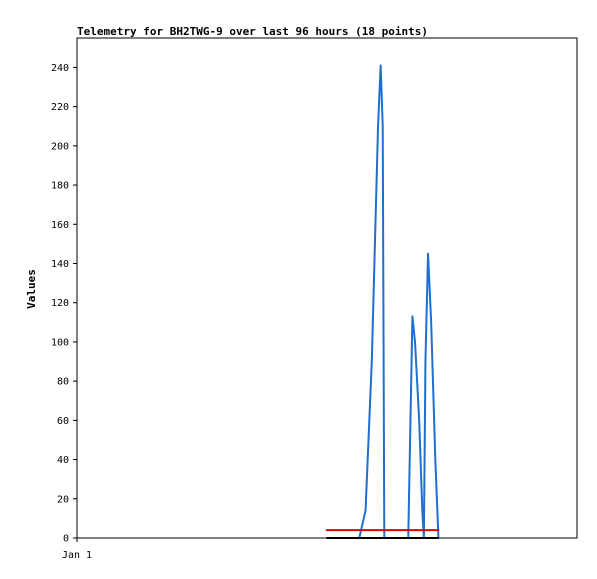 This screenshot has height=579, width=597. I want to click on y-axis-label: Values, so click(31, 289).